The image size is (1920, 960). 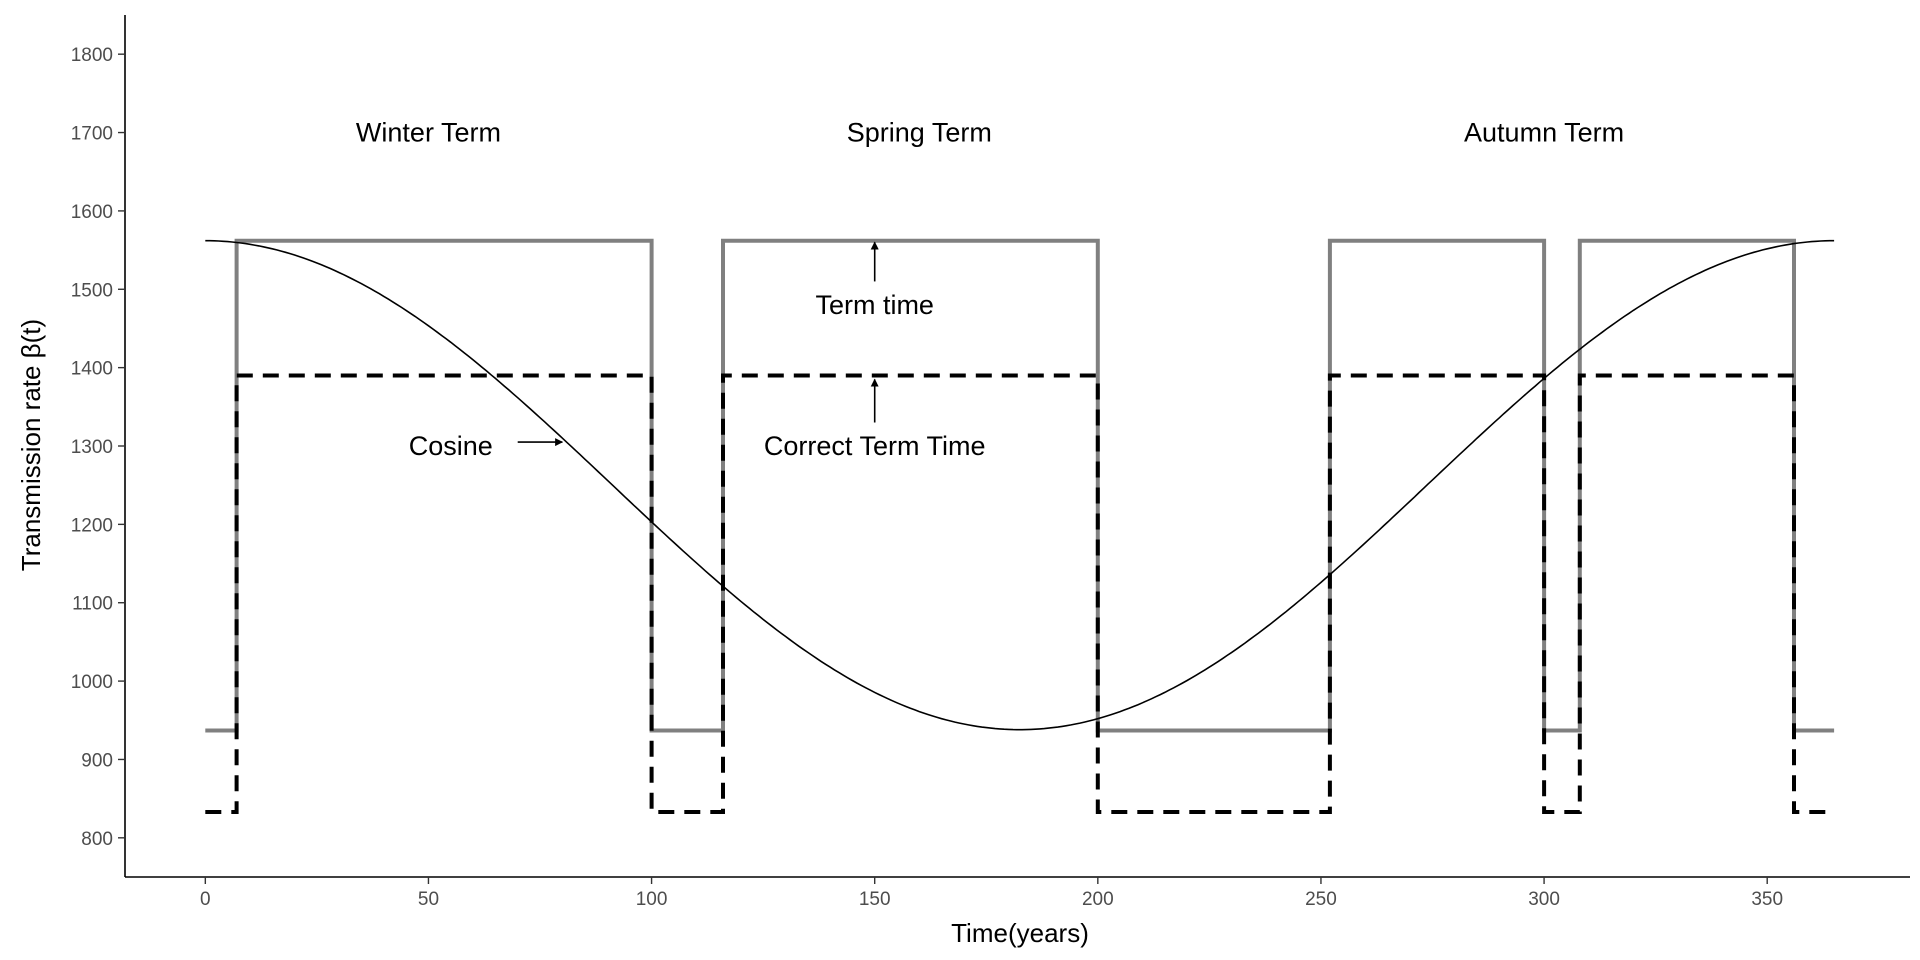 What do you see at coordinates (1020, 933) in the screenshot?
I see `x-axis-title: Time(years)` at bounding box center [1020, 933].